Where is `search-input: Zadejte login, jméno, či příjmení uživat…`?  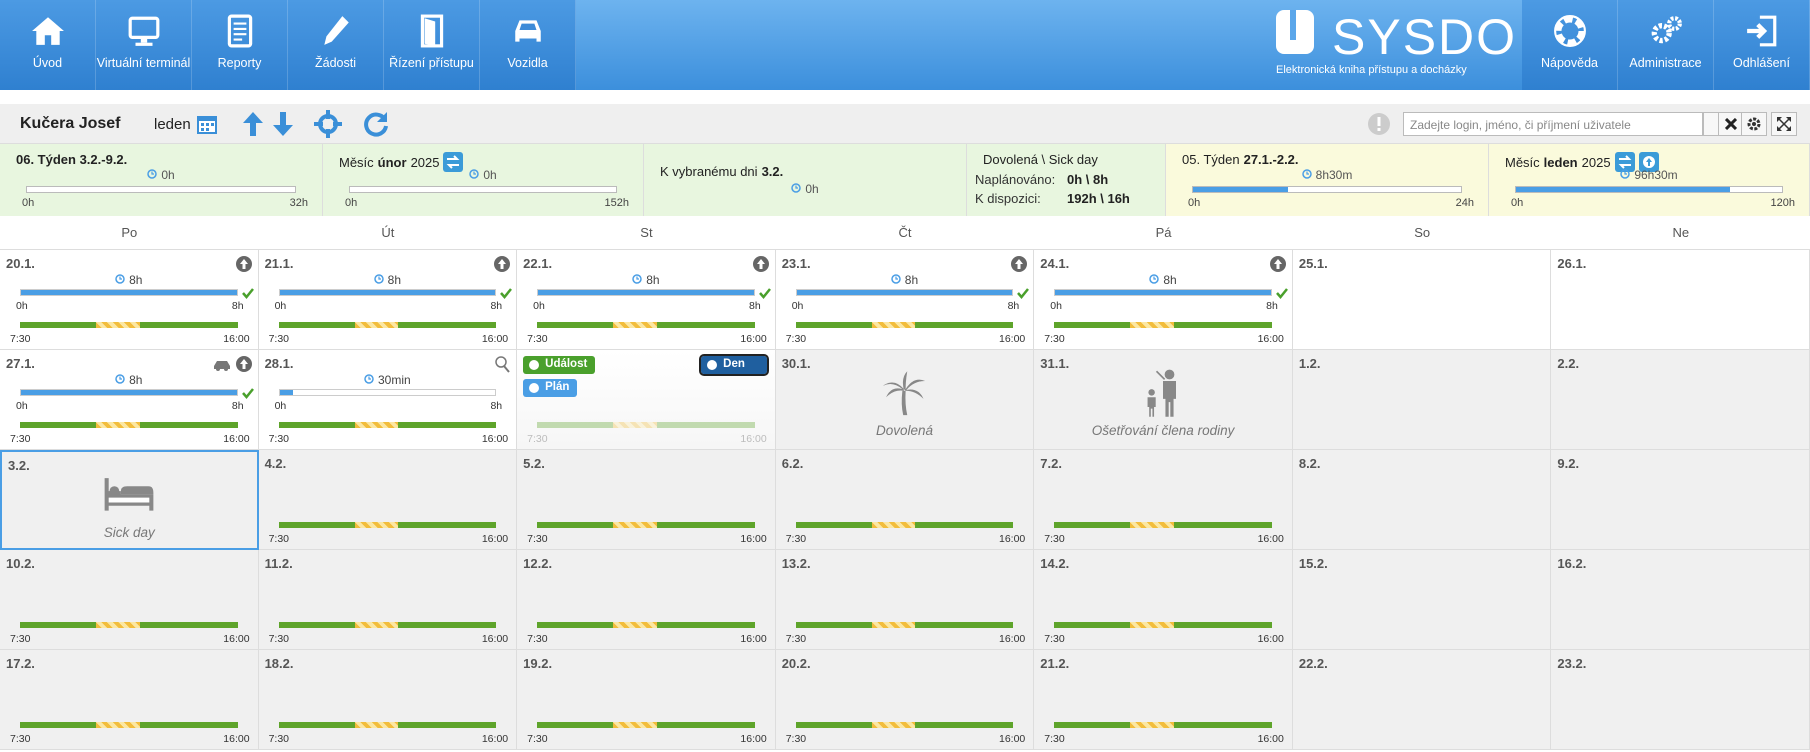
search-input: Zadejte login, jméno, či příjmení uživat… is located at coordinates (1553, 124).